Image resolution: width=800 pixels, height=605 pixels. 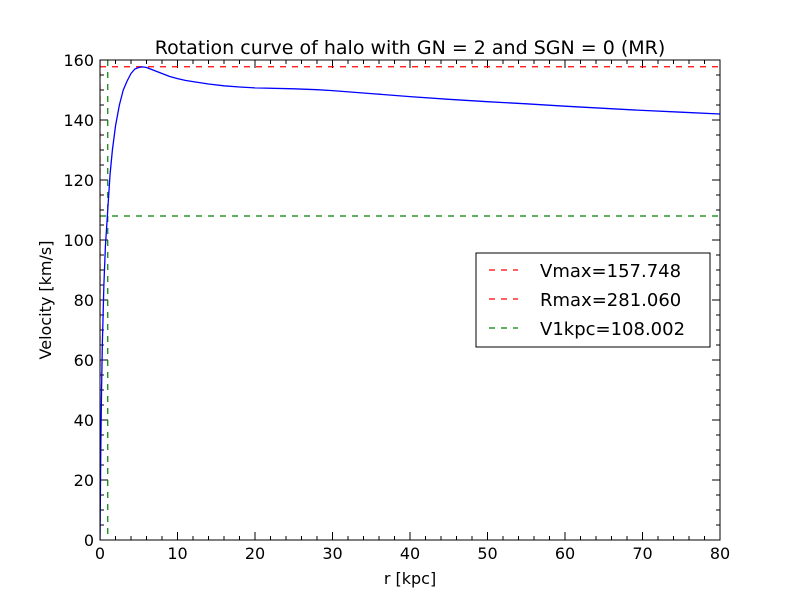 I want to click on x-tick-label: 0, so click(x=100, y=553).